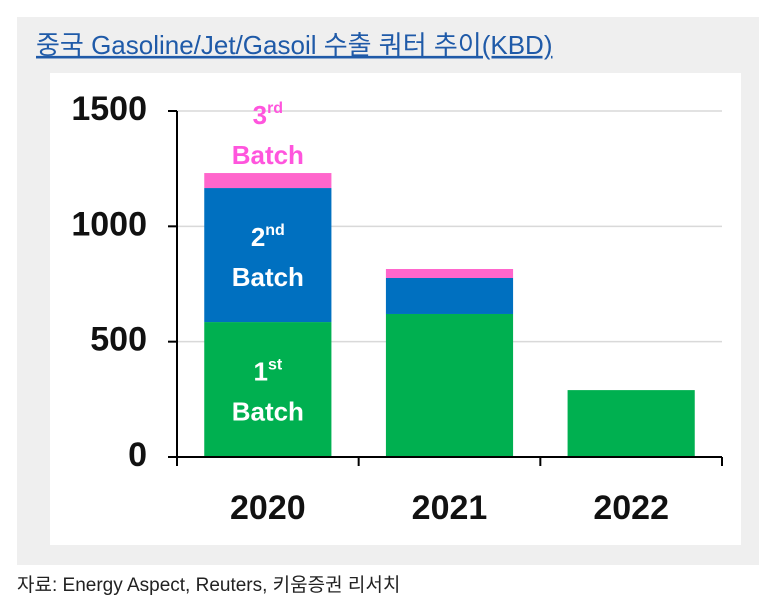 The width and height of the screenshot is (759, 612). What do you see at coordinates (109, 224) in the screenshot?
I see `y-tick-label: 1000` at bounding box center [109, 224].